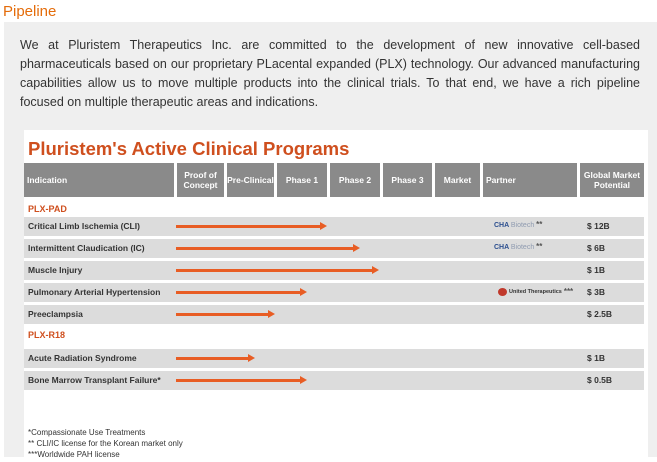  What do you see at coordinates (600, 314) in the screenshot?
I see `market-potential-cell: $ 2.5B` at bounding box center [600, 314].